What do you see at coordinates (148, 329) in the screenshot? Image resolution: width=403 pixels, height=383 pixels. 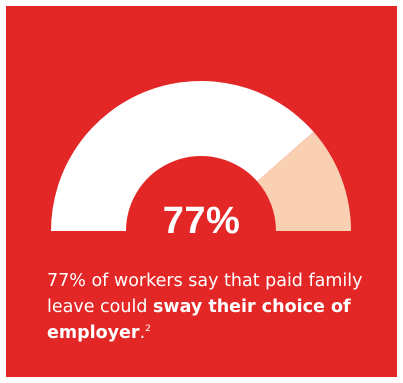 I see `footnote-marker: 2` at bounding box center [148, 329].